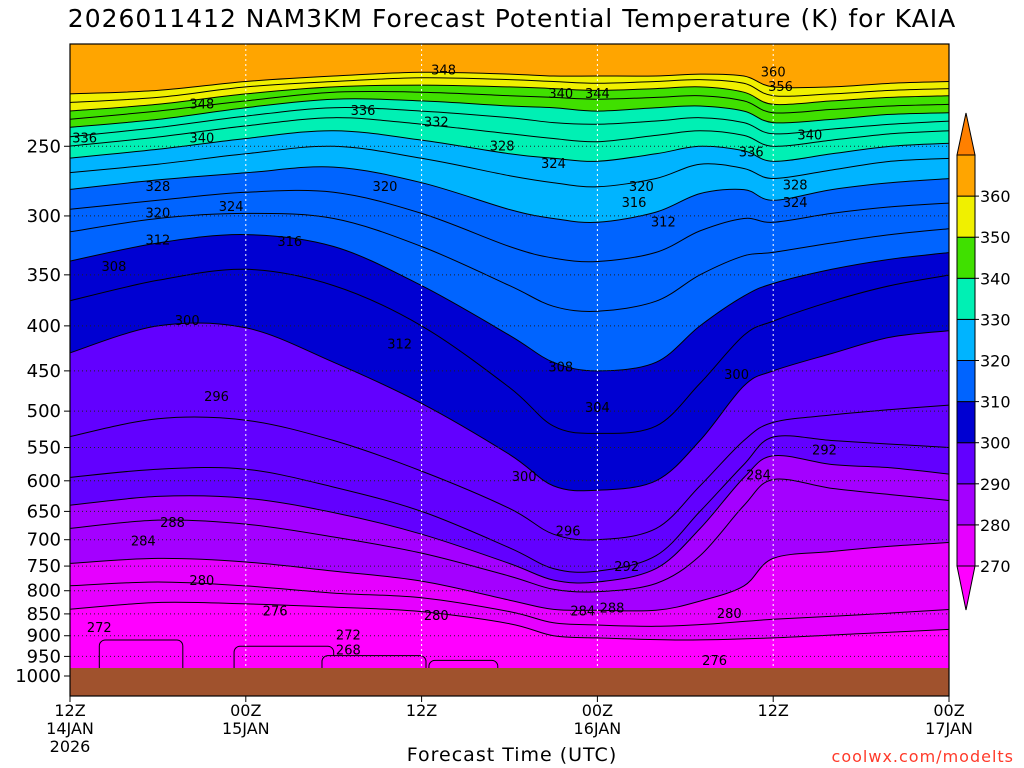 The image size is (1024, 768). What do you see at coordinates (922, 756) in the screenshot?
I see `credit-text: coolwx.com/modelts` at bounding box center [922, 756].